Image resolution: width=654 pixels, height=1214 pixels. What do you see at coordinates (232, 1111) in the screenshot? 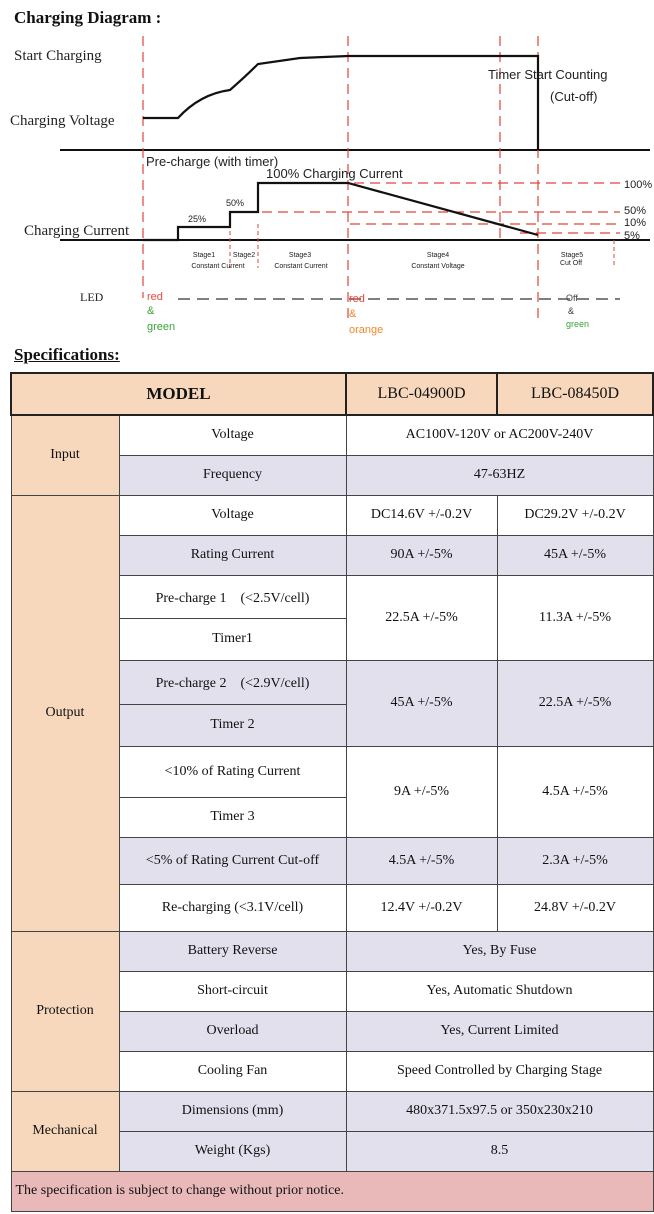
I see `dimensions-label: Dimensions (mm)` at bounding box center [232, 1111].